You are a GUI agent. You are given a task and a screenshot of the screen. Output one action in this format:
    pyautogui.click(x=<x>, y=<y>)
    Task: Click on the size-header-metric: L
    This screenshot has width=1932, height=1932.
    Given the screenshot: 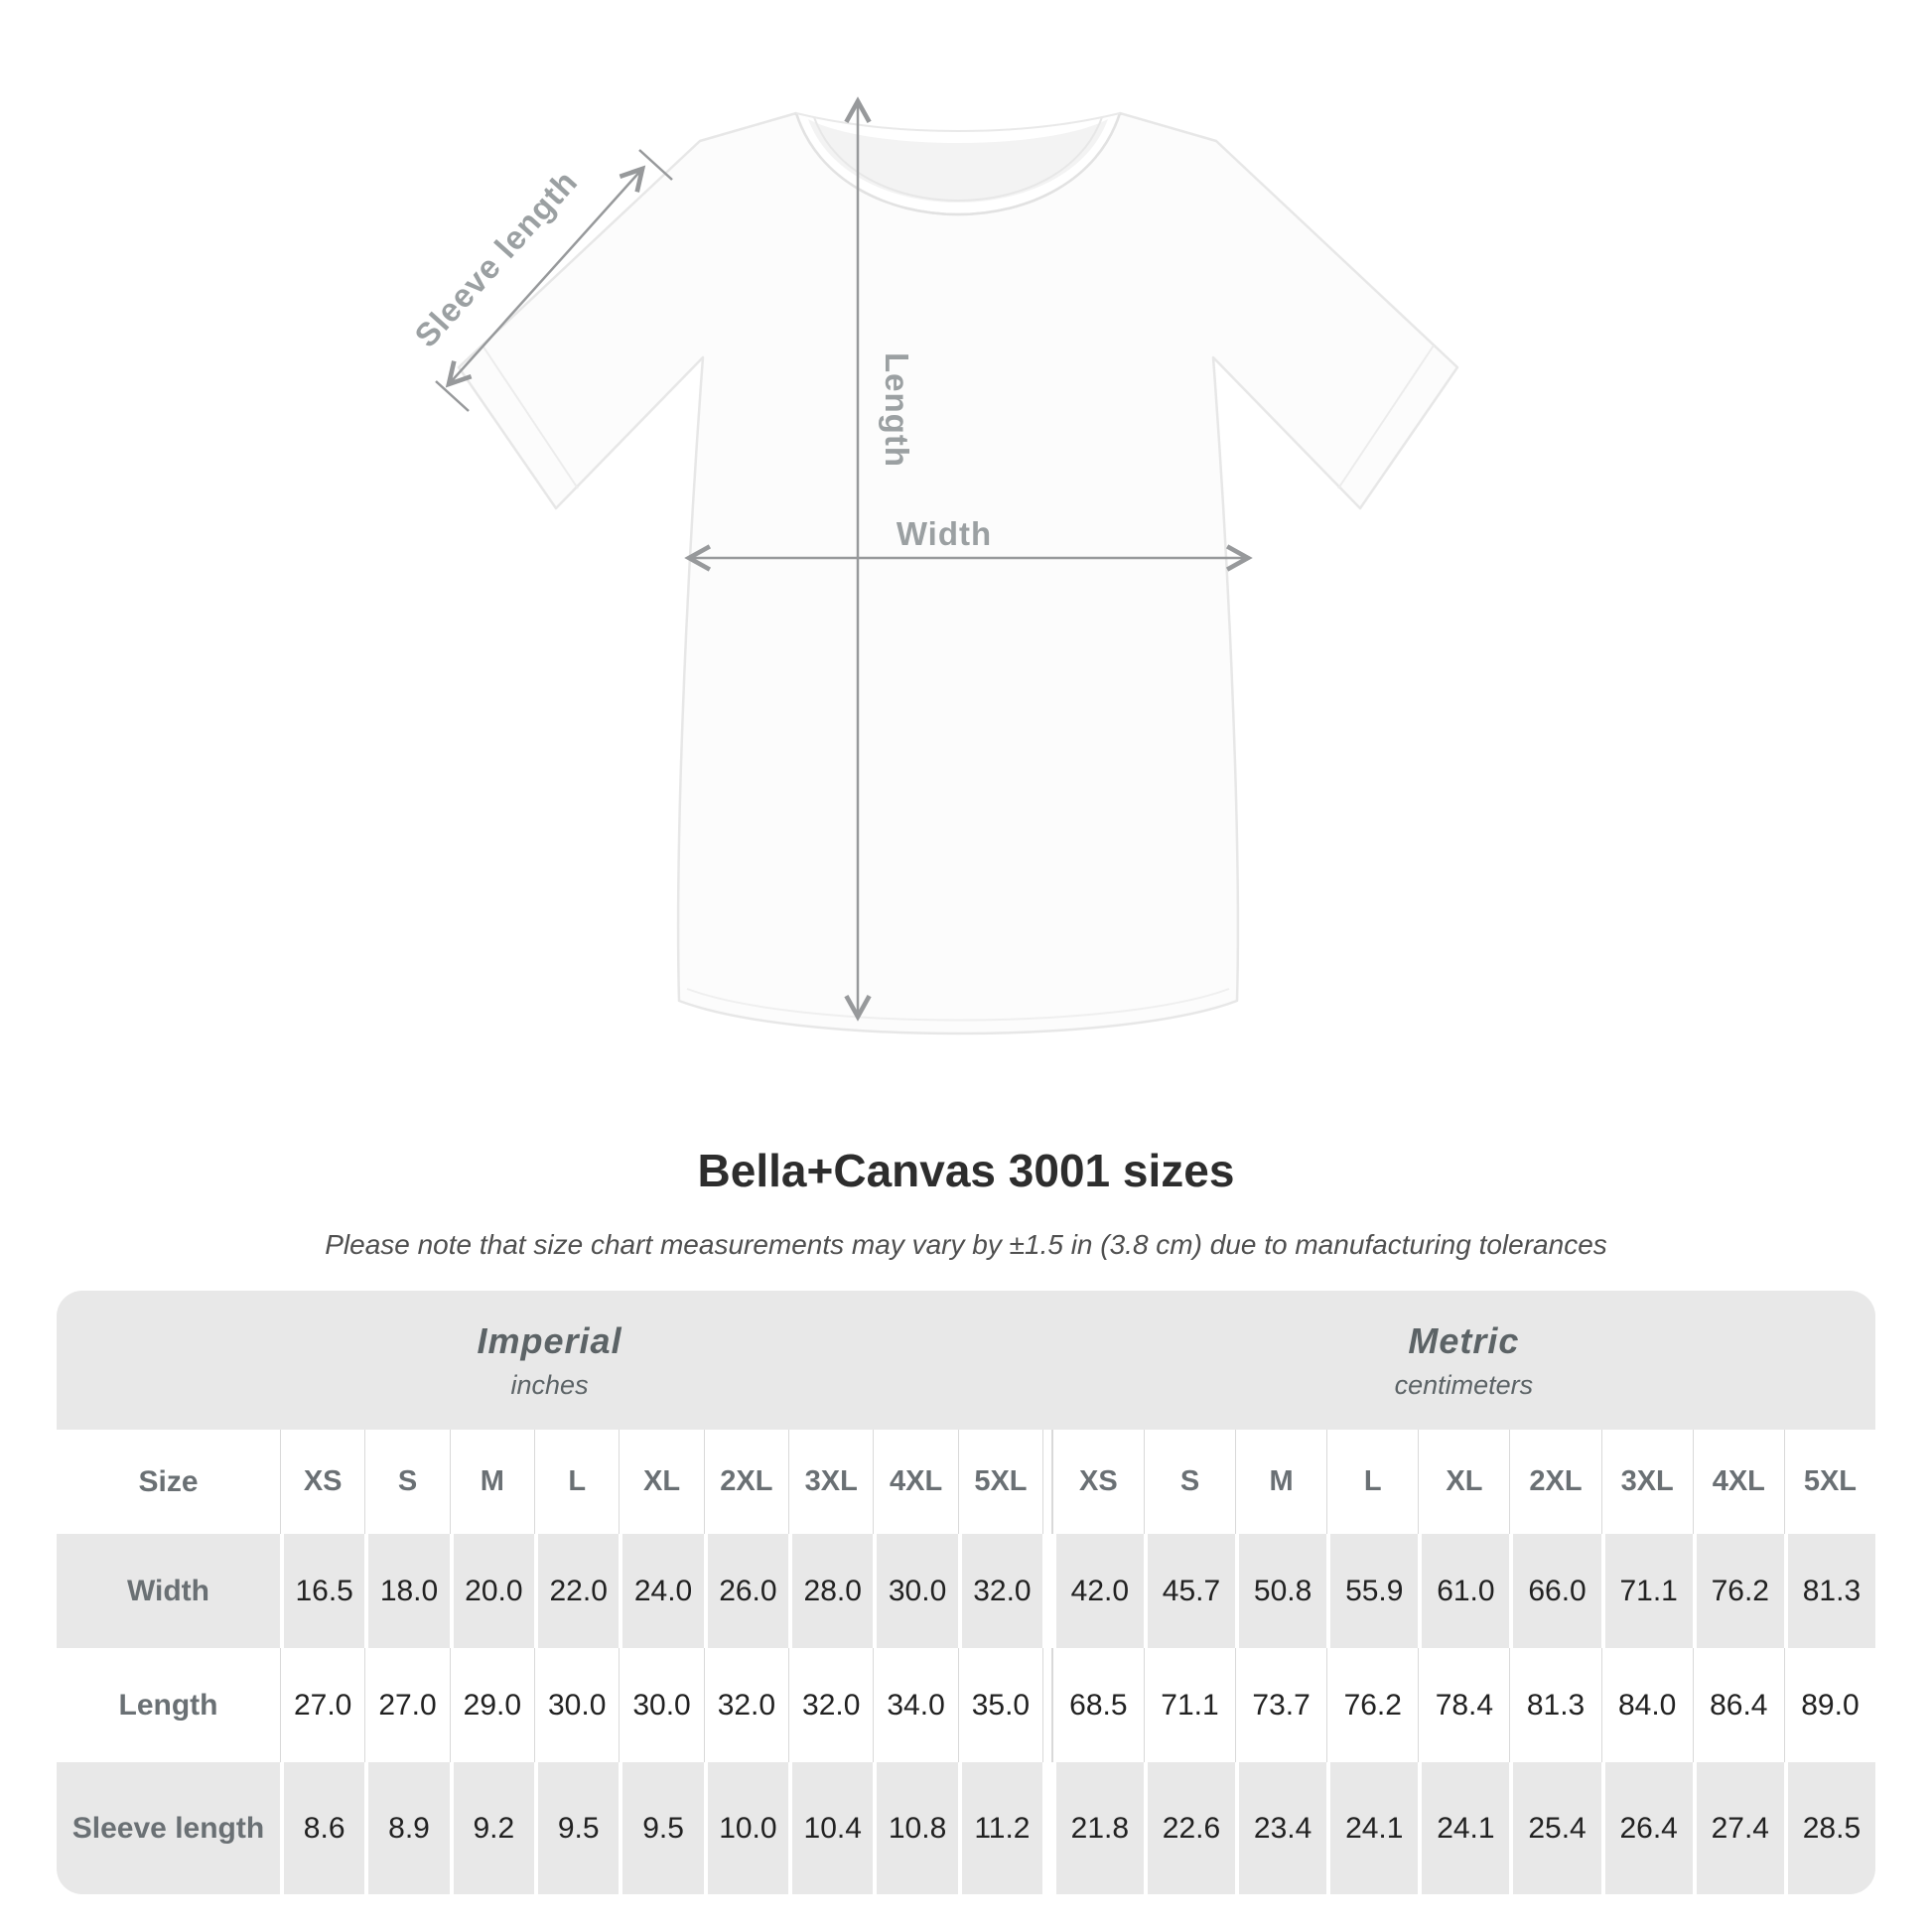 What is the action you would take?
    pyautogui.click(x=1372, y=1482)
    